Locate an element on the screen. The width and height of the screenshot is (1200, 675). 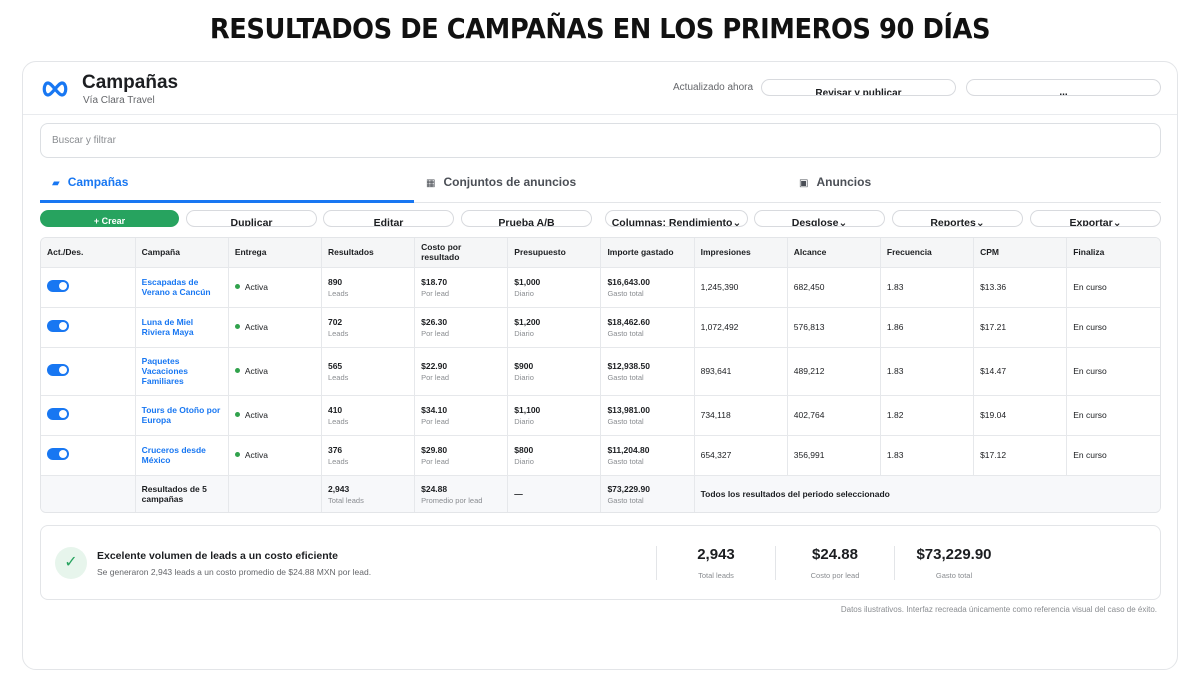
reports-dropdown: Reportes⌄ is located at coordinates (957, 218).